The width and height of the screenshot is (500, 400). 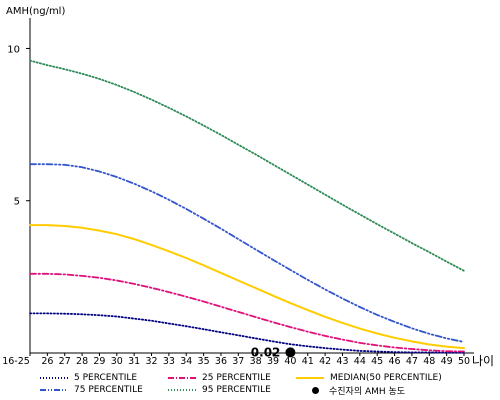 I want to click on x-tick-label: 45, so click(x=377, y=361).